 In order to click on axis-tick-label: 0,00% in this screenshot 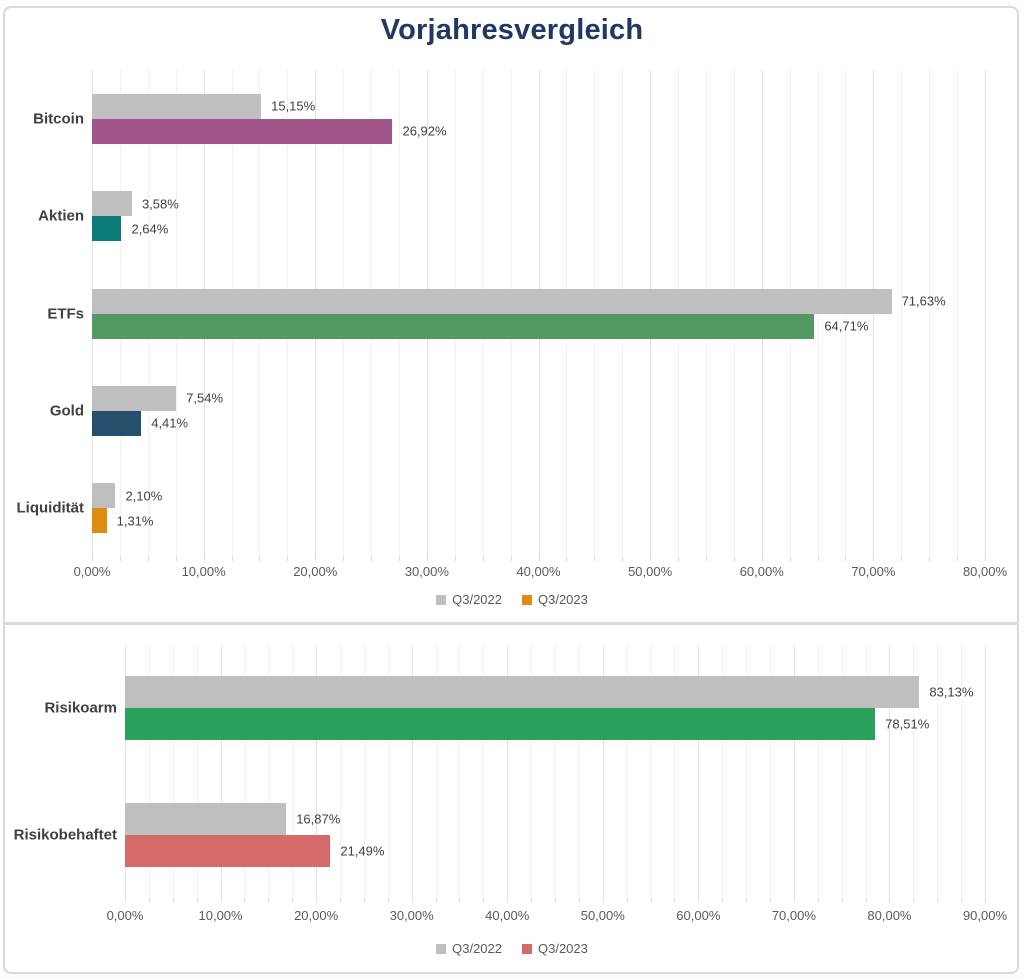, I will do `click(125, 915)`.